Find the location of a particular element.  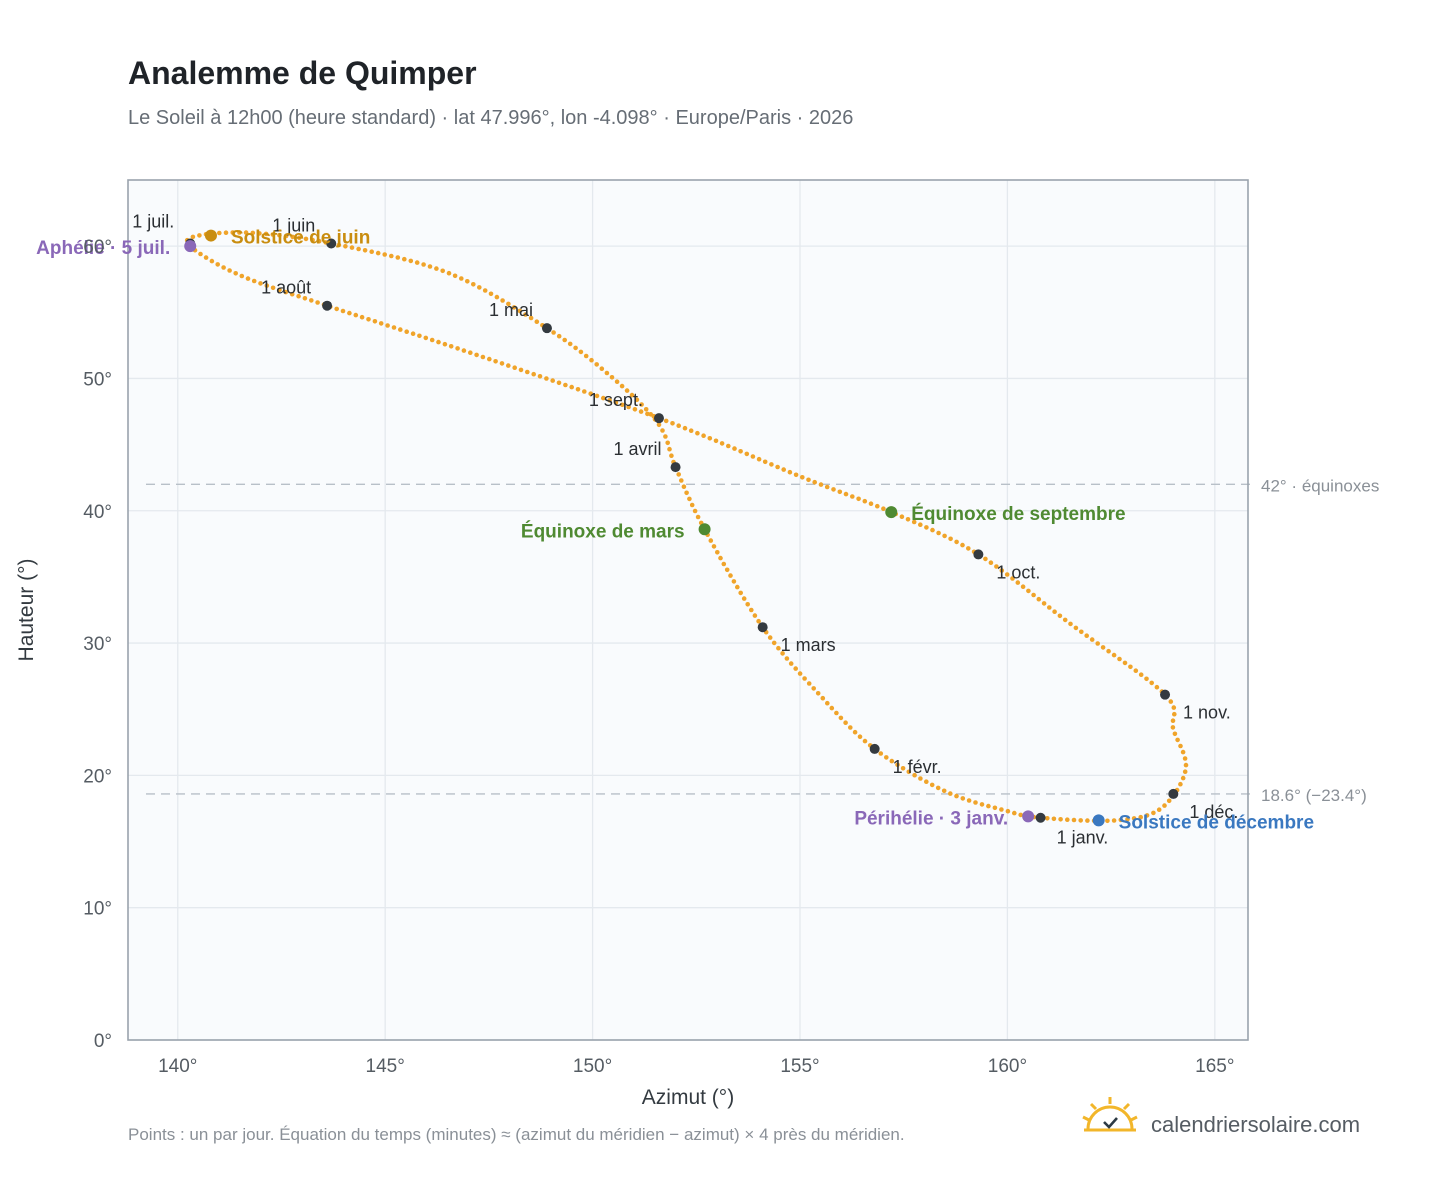

y-tick-label: 60° is located at coordinates (97, 247).